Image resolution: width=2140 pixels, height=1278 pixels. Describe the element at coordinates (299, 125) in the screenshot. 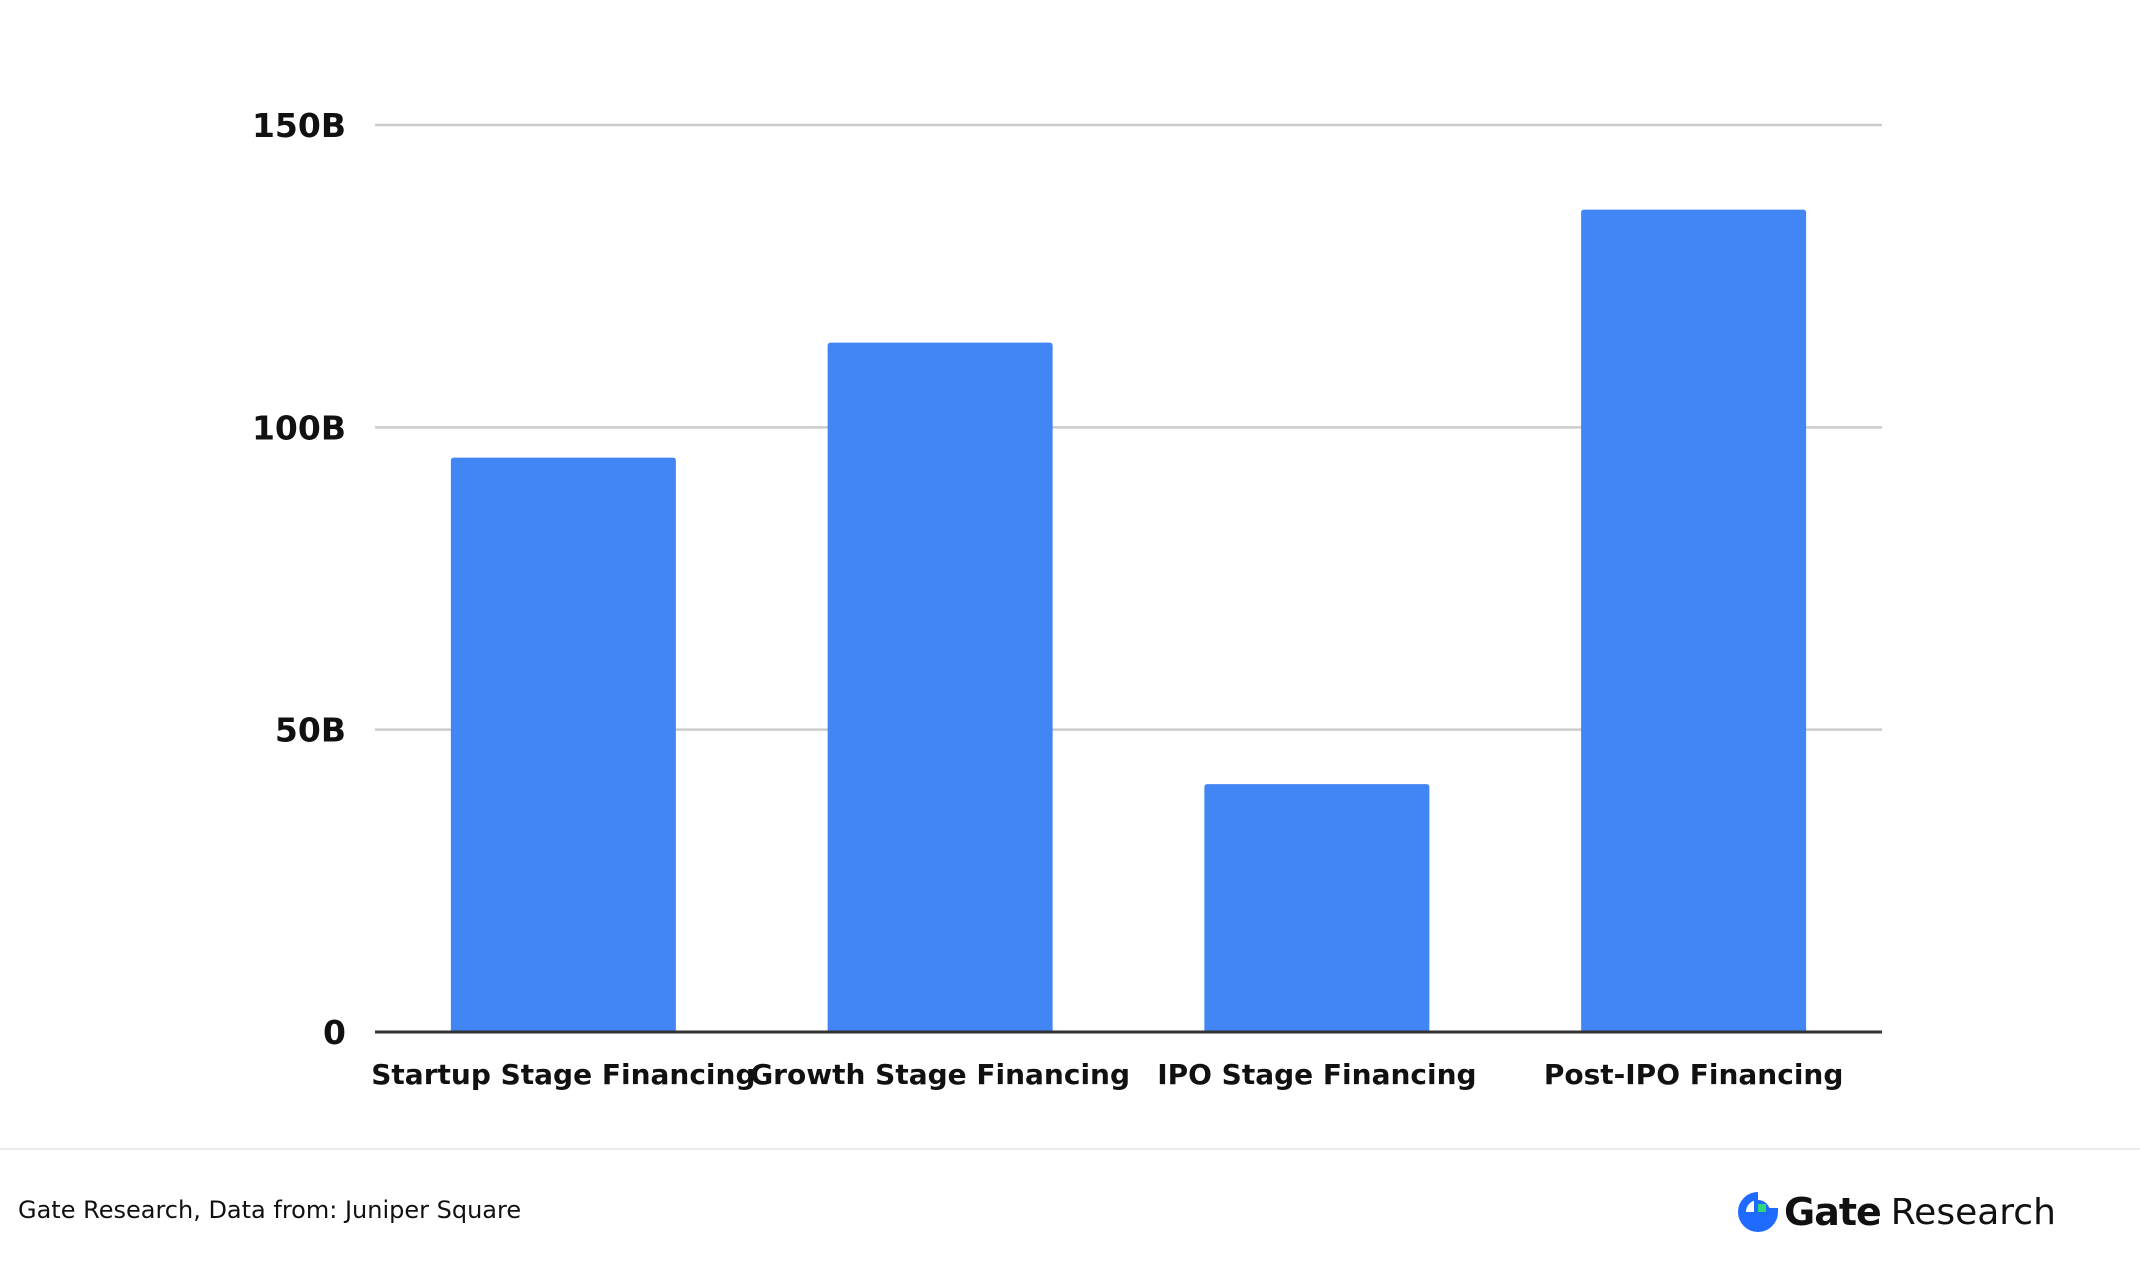

I see `y-tick-label: 150B` at that location.